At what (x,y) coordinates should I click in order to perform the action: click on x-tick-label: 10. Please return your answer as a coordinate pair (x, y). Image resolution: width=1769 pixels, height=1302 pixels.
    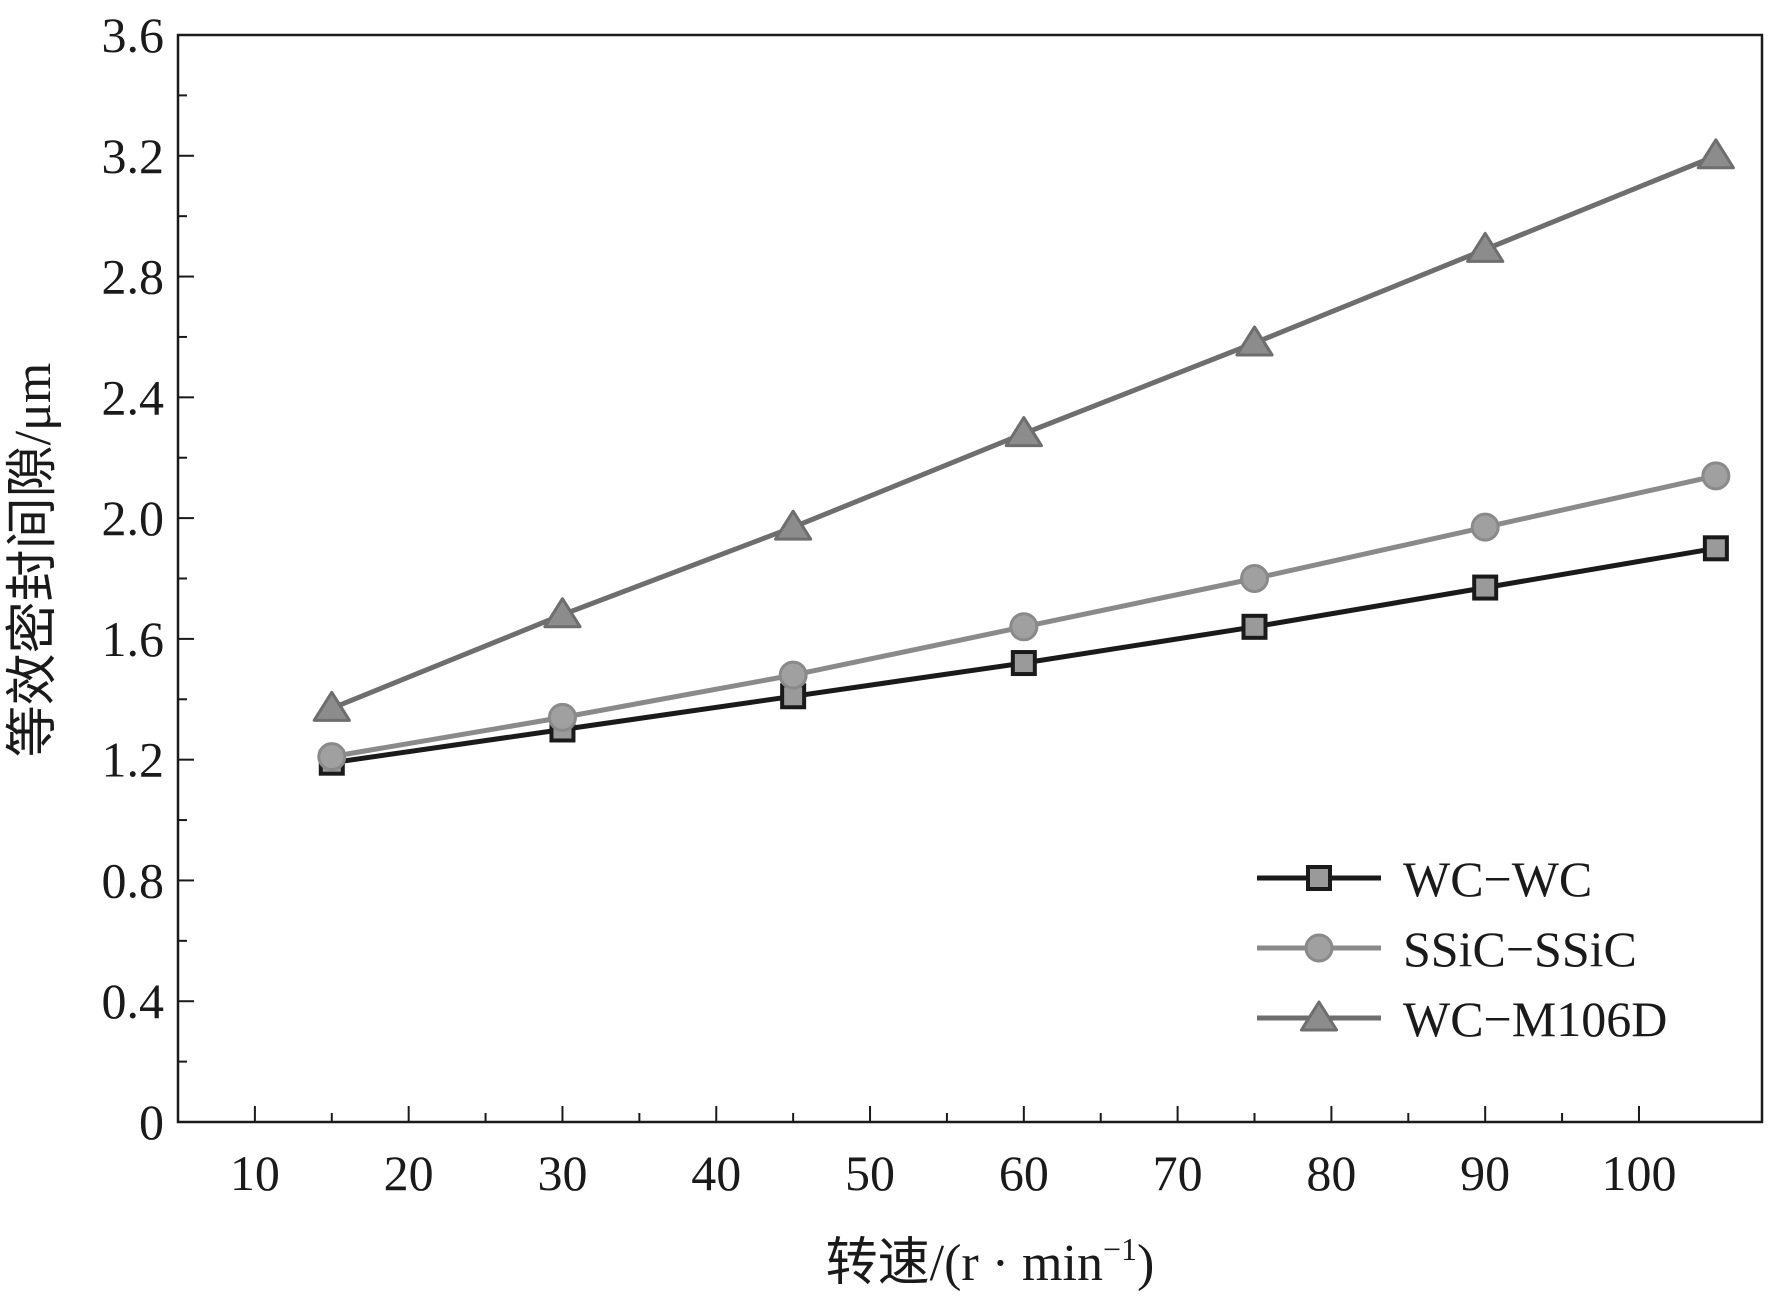
    Looking at the image, I should click on (255, 1173).